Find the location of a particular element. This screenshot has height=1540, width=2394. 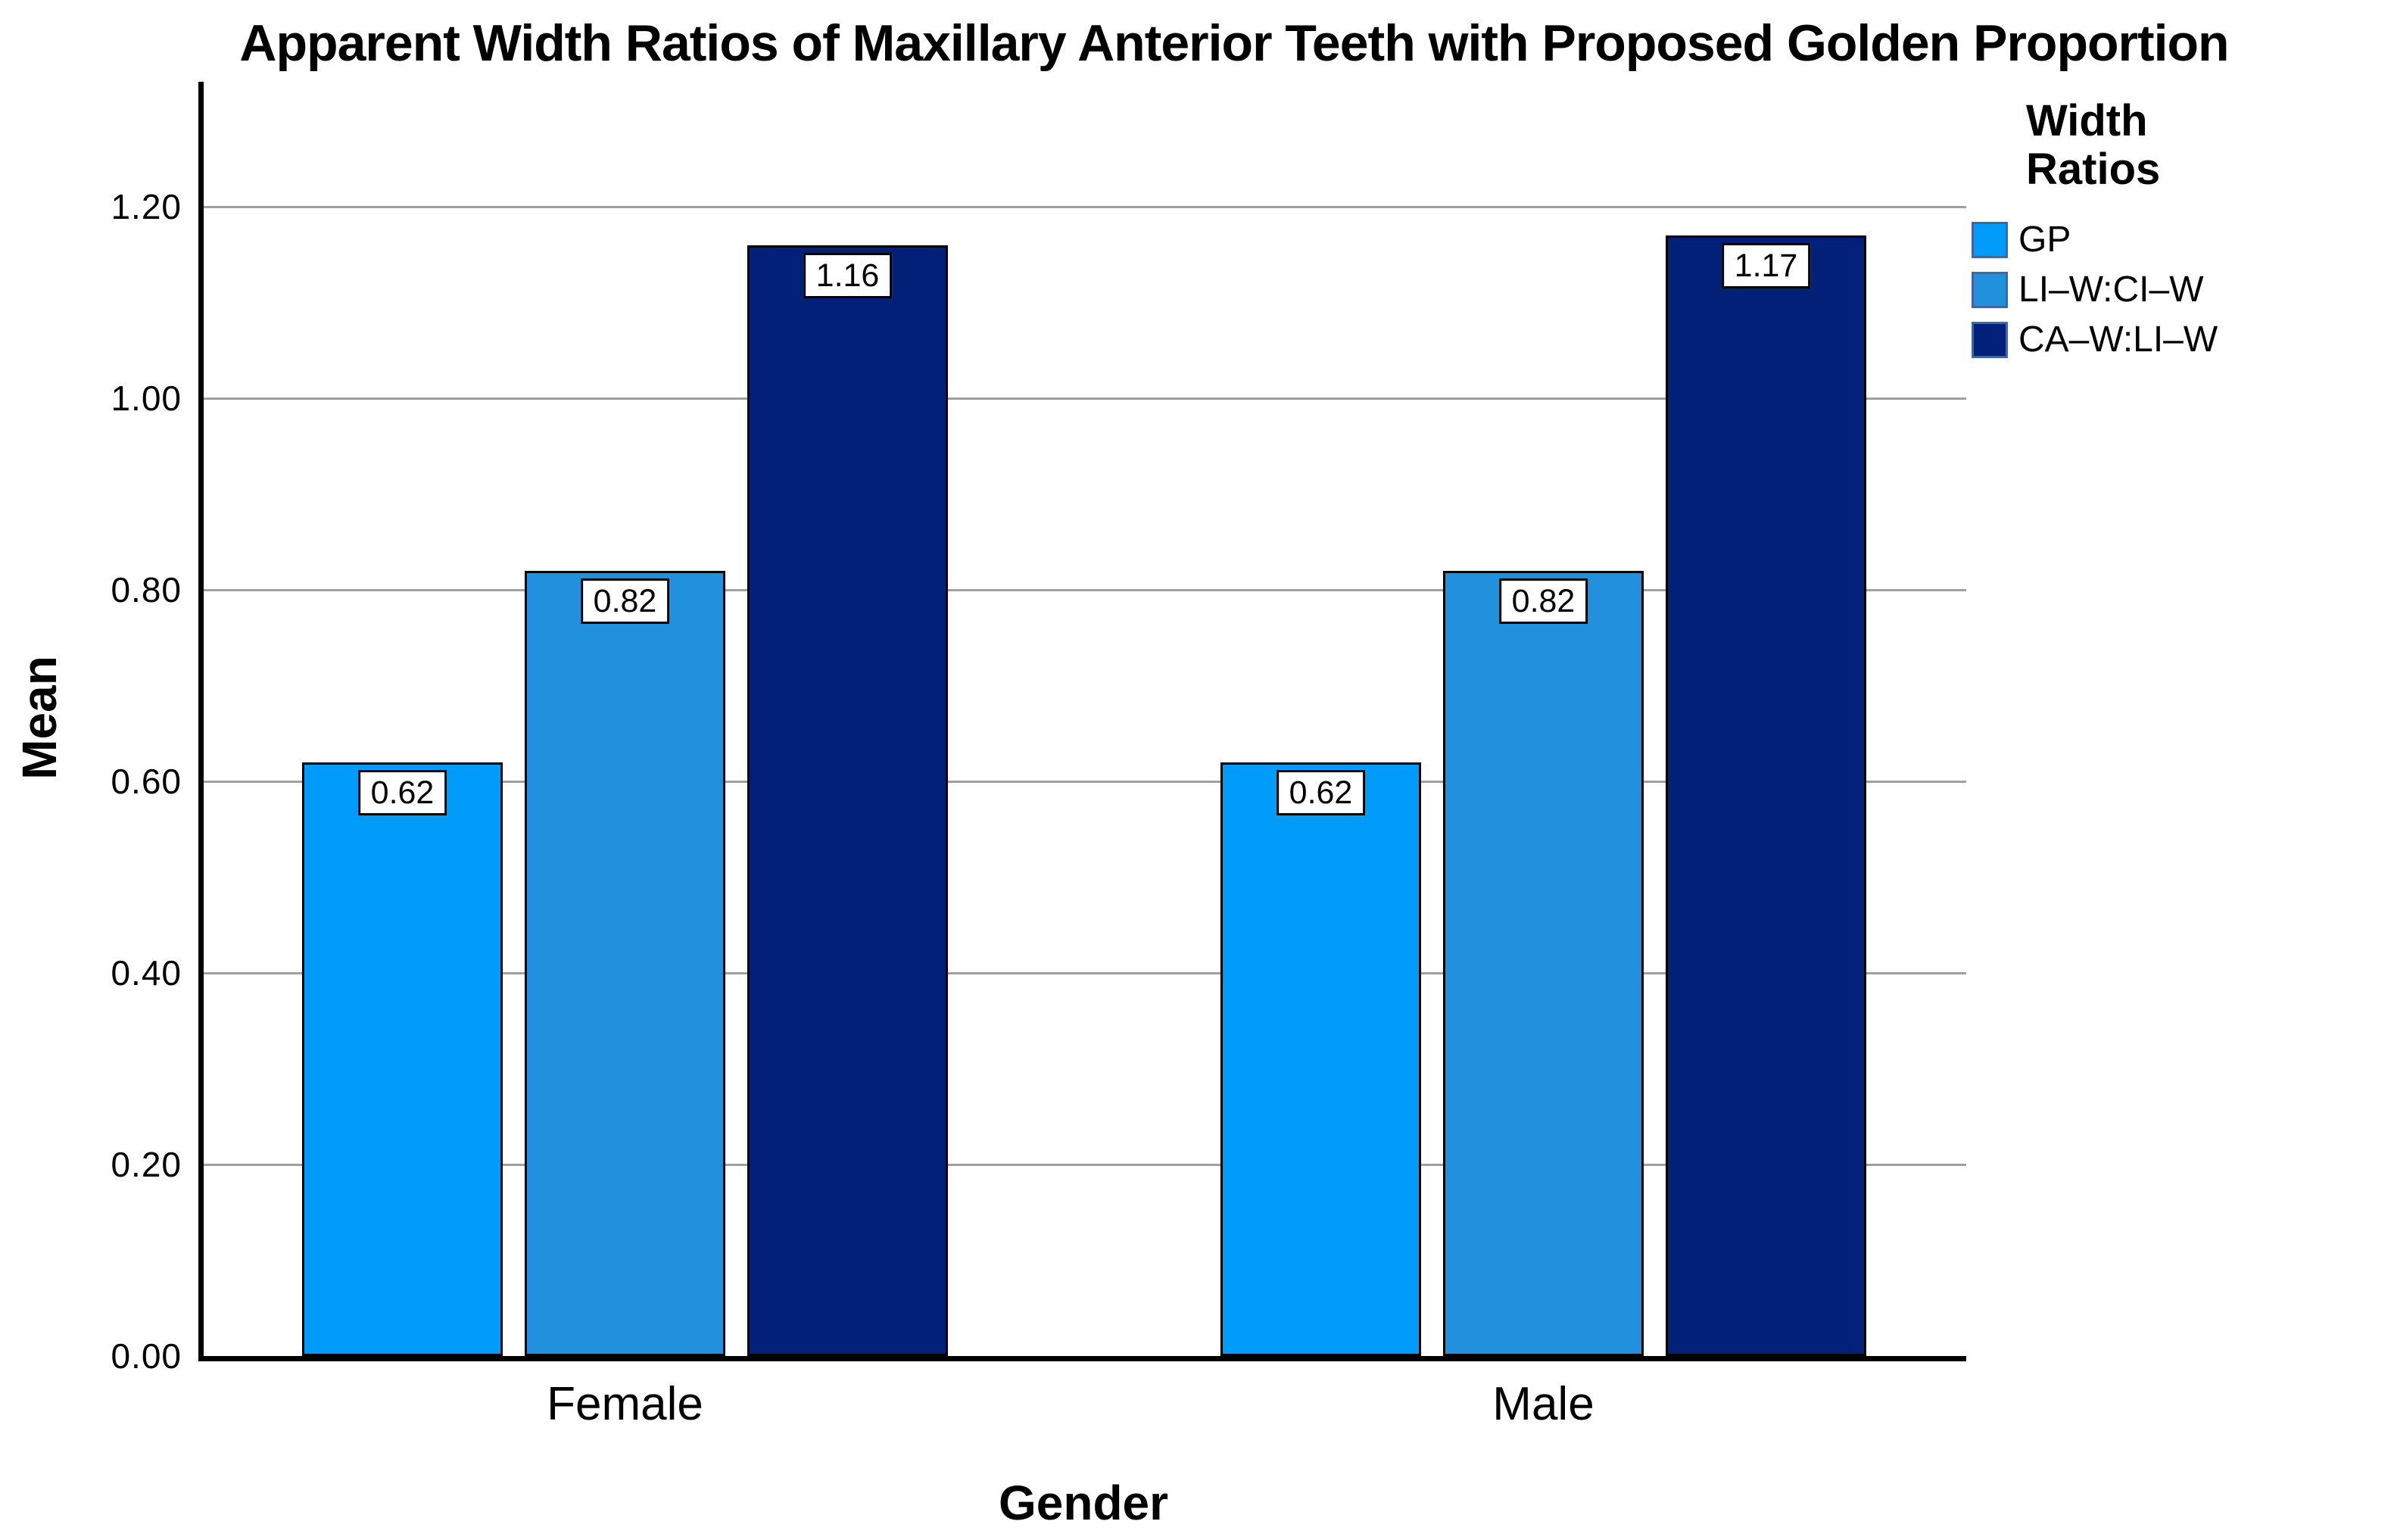

x-axis-title: Gender is located at coordinates (1083, 1503).